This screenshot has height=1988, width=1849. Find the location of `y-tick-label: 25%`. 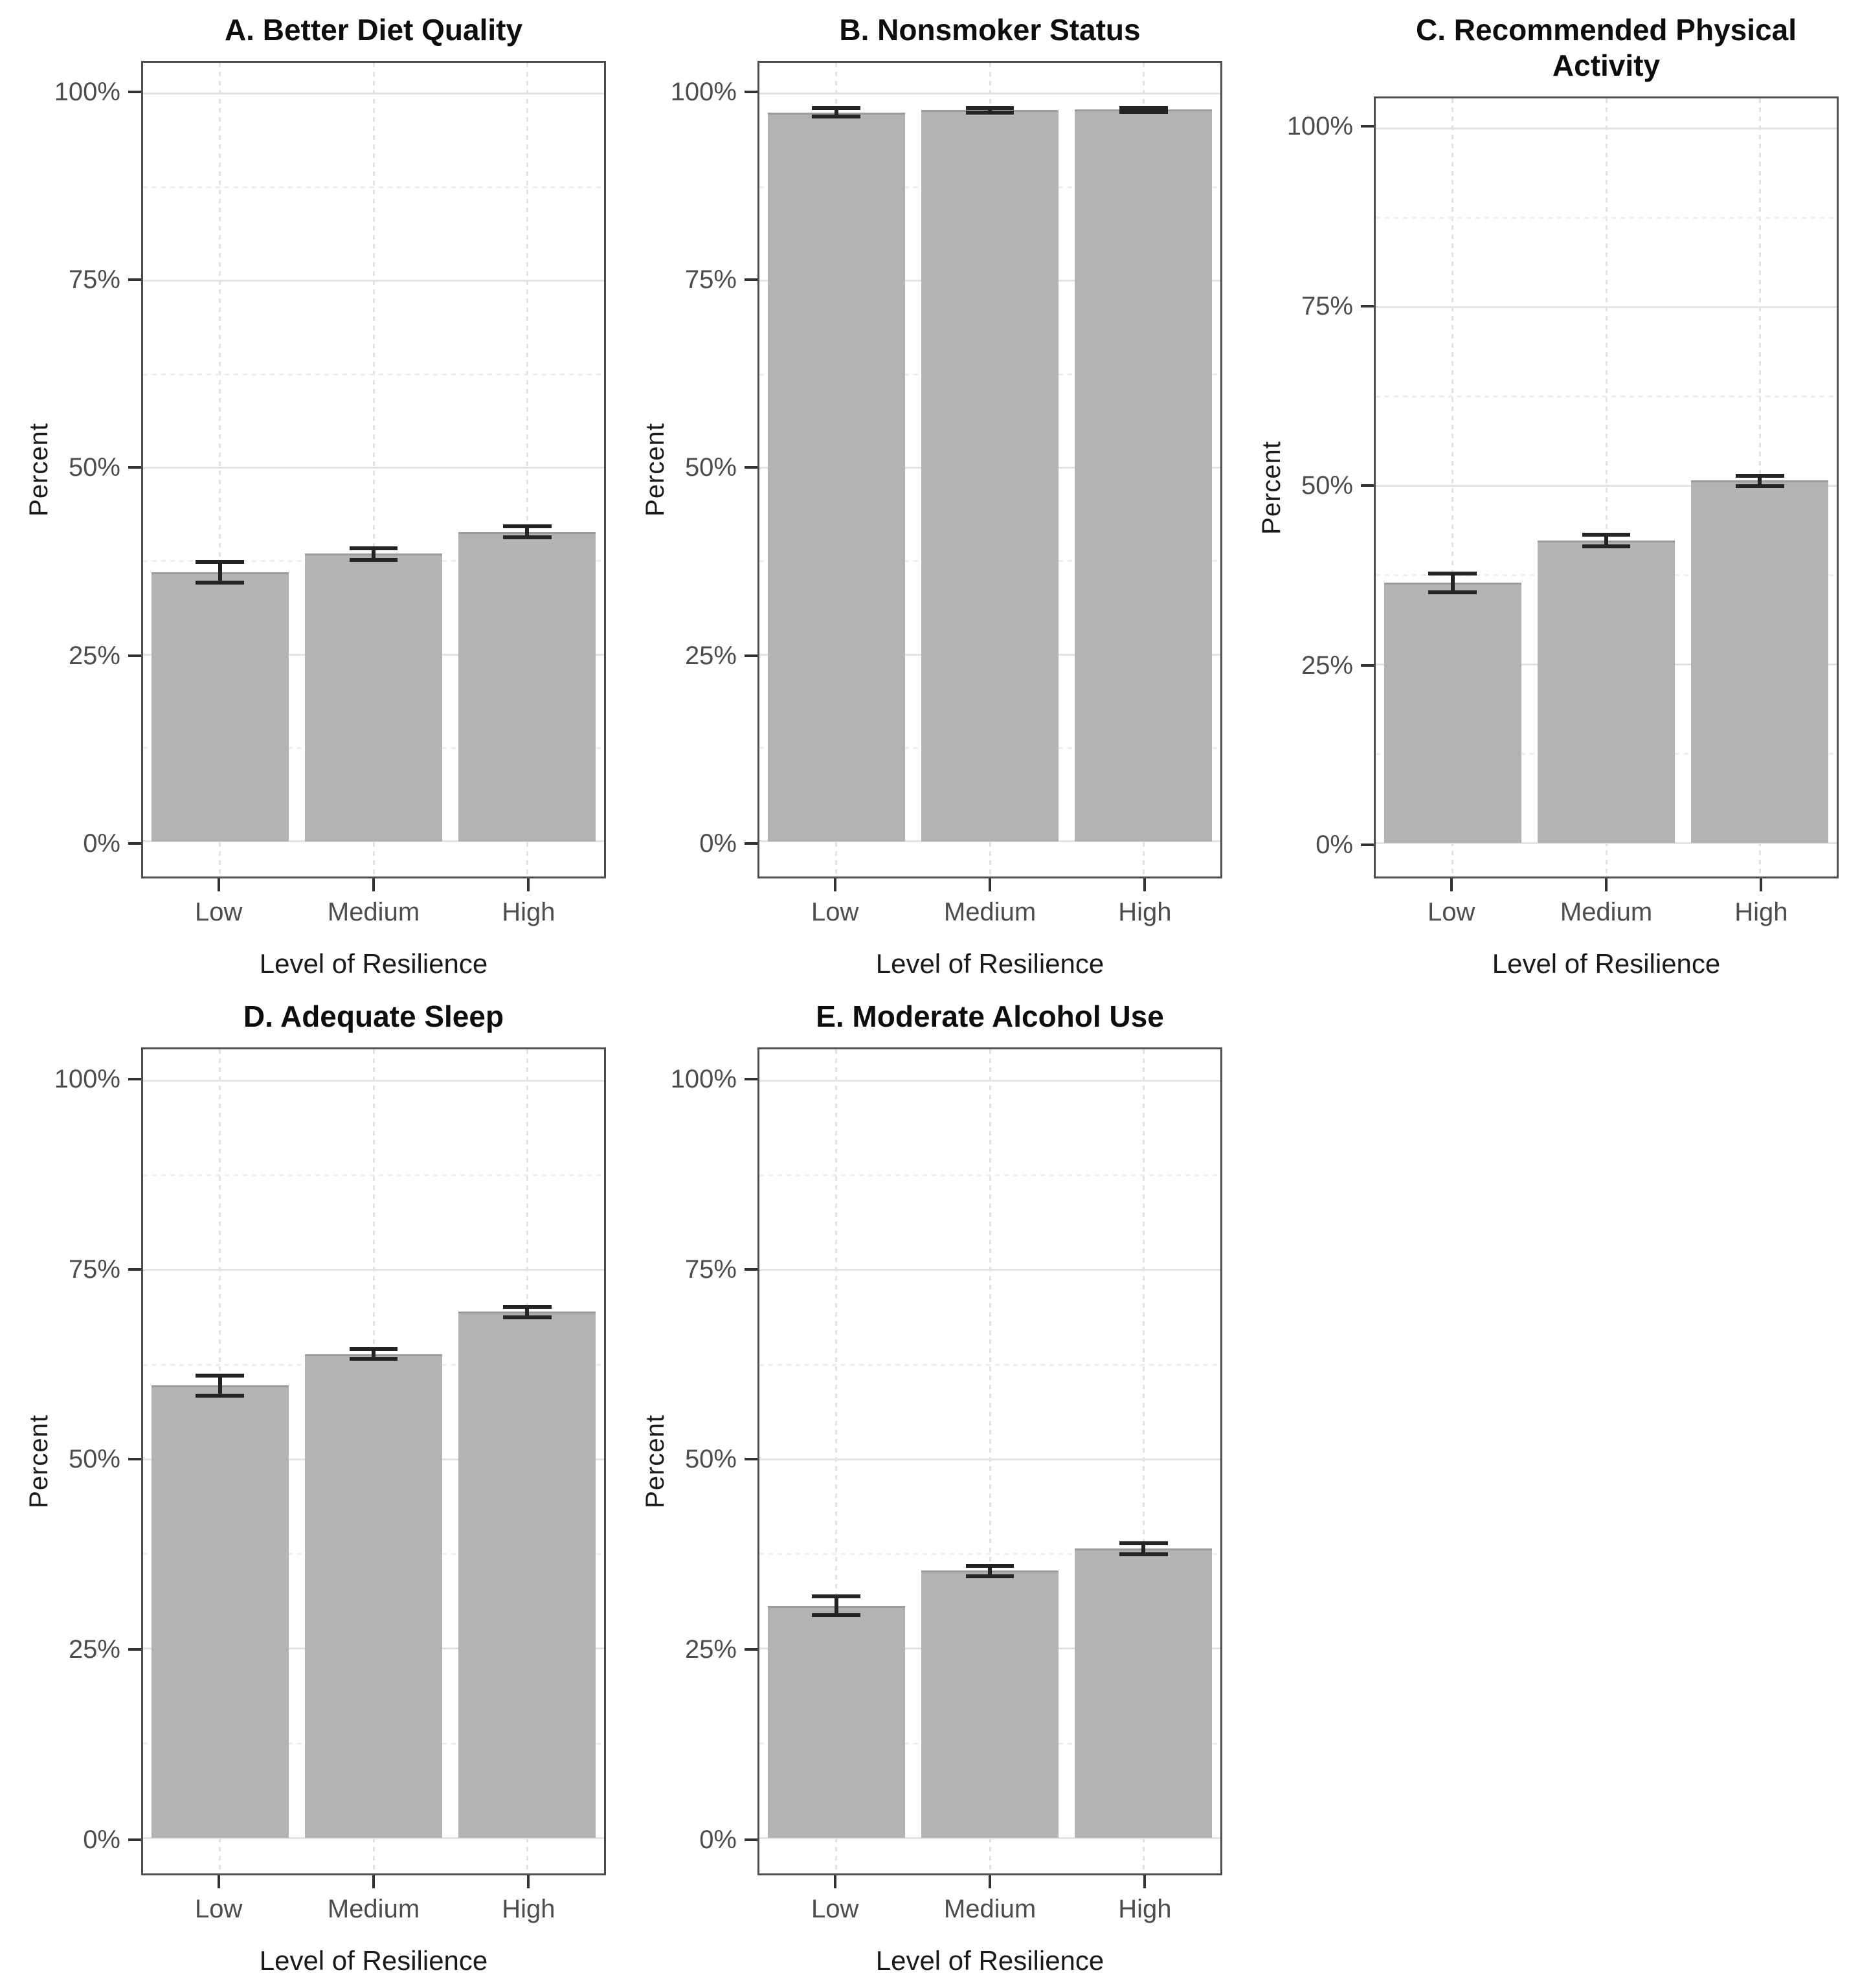

y-tick-label: 25% is located at coordinates (710, 655).